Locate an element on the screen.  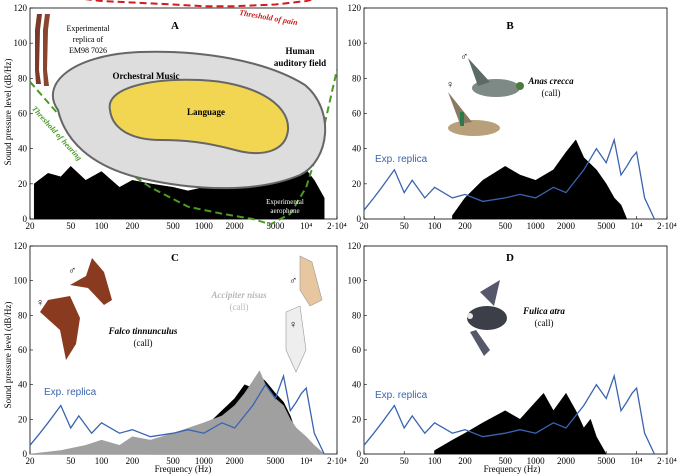
language-label: Language is located at coordinates (206, 112).